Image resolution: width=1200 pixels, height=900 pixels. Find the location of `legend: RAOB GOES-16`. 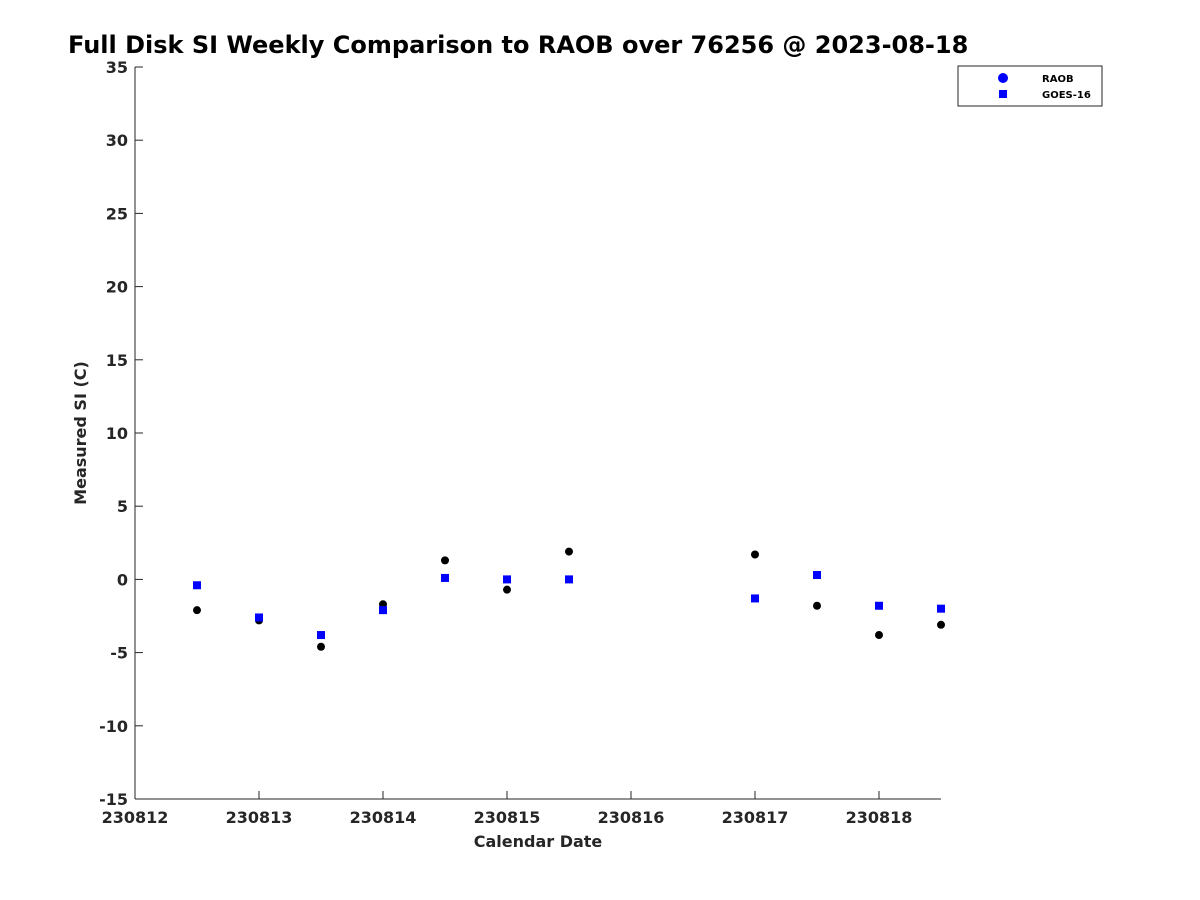

legend: RAOB GOES-16 is located at coordinates (1030, 86).